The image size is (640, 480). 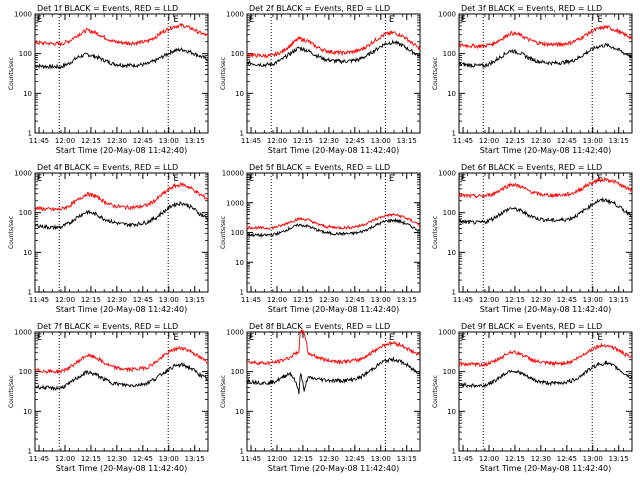 What do you see at coordinates (319, 326) in the screenshot?
I see `panel-title: Det 8f BLACK = Events, RED = LLD` at bounding box center [319, 326].